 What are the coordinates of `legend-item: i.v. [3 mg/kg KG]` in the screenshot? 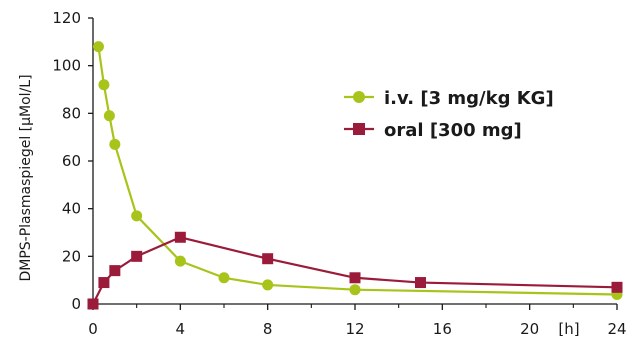 It's located at (449, 98).